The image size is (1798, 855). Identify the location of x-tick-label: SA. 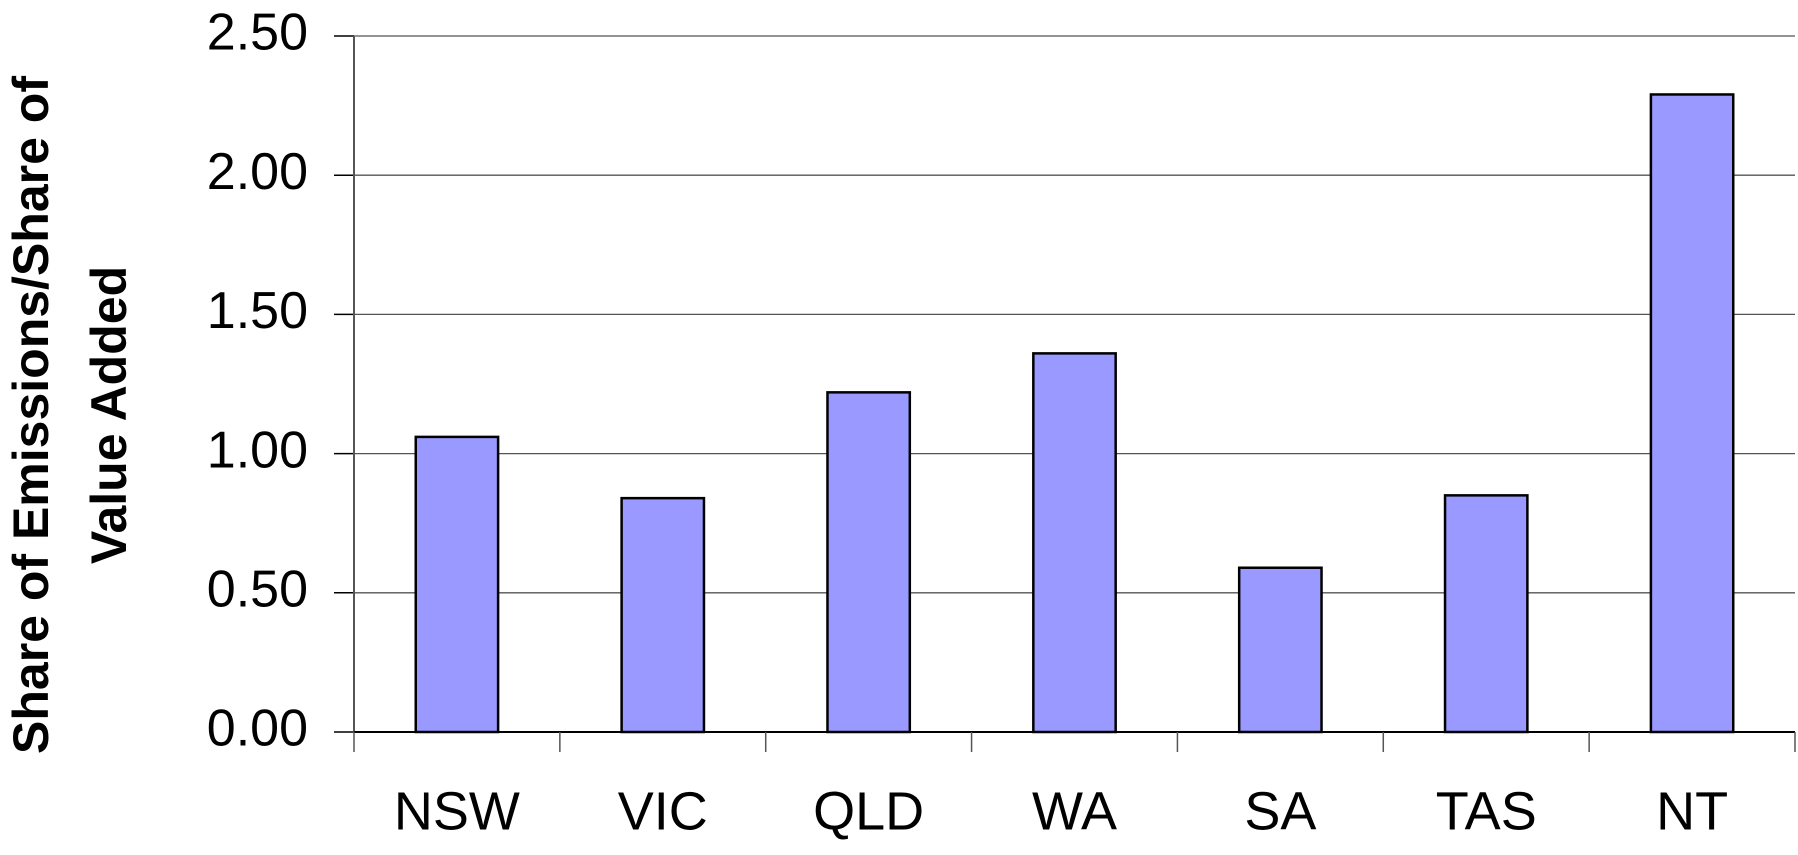
(1280, 811).